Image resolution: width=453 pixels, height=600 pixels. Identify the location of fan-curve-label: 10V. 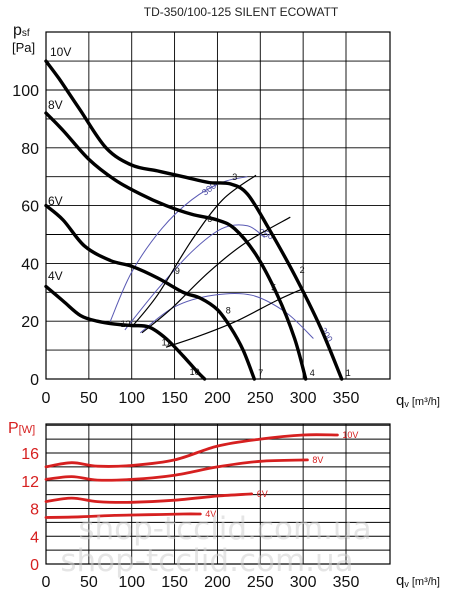
(60, 52).